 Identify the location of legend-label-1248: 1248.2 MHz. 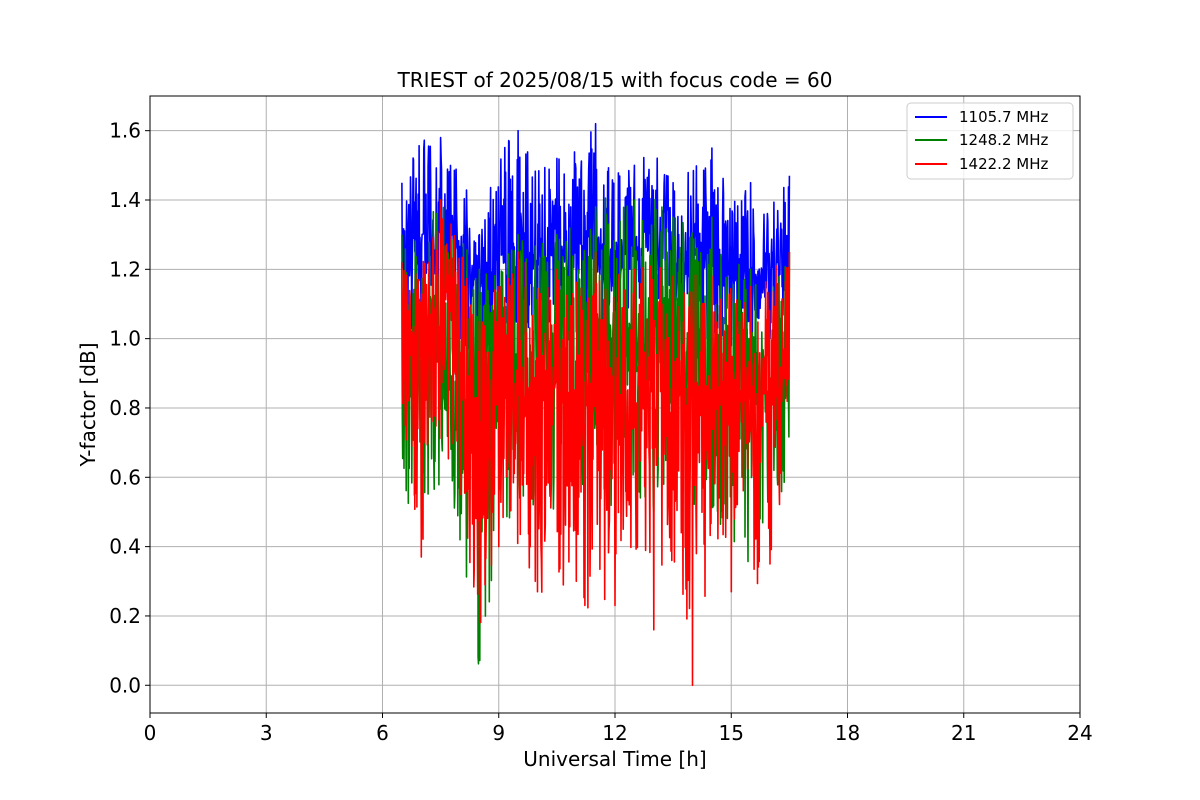
(1003, 140).